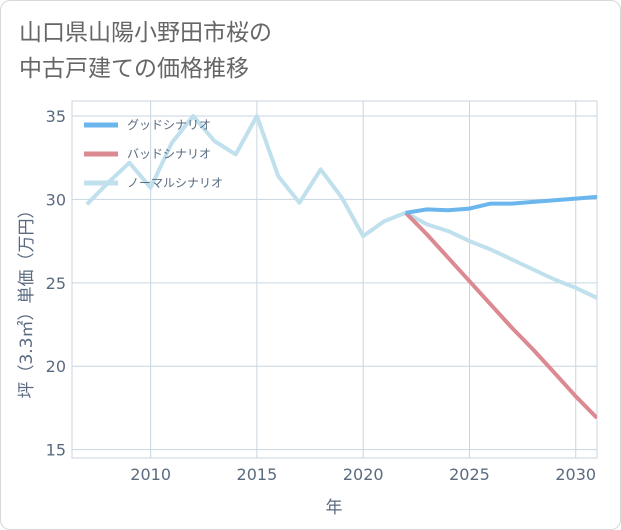  What do you see at coordinates (169, 154) in the screenshot?
I see `legend-label-bad: バッドシナリオ` at bounding box center [169, 154].